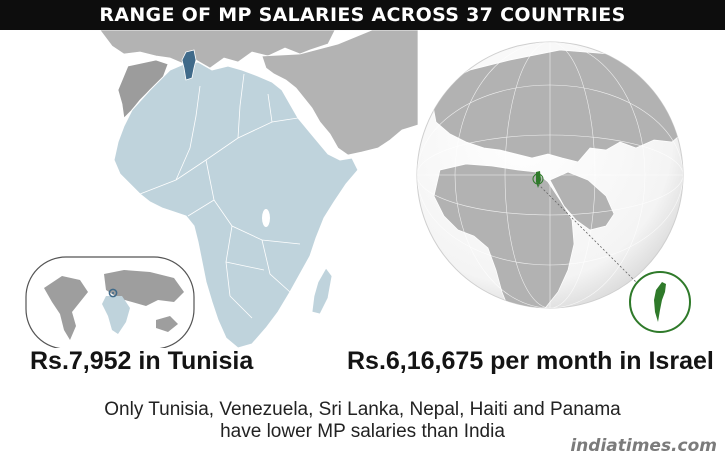 The height and width of the screenshot is (463, 725). I want to click on title-bar: RANGE OF MP SALARIES ACROSS 37 COUNTRIES, so click(362, 15).